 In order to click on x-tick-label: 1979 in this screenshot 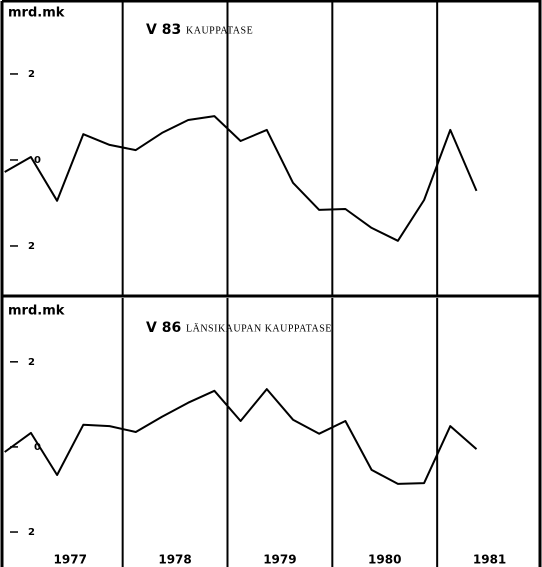, I will do `click(279, 560)`.